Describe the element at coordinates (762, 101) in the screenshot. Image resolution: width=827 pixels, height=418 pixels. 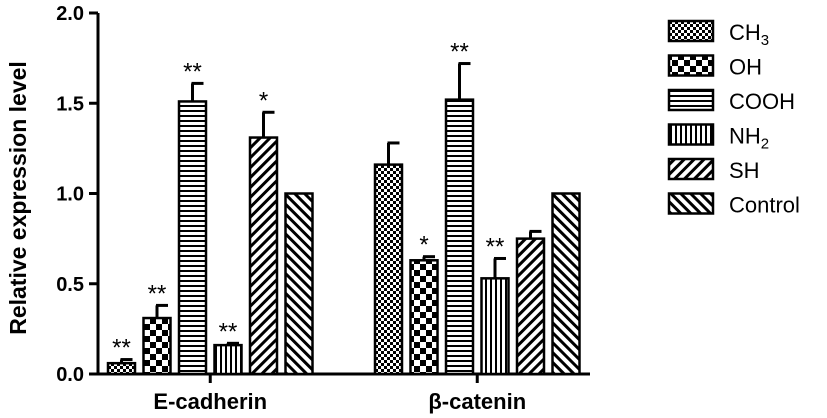
I see `legend-label: COOH` at that location.